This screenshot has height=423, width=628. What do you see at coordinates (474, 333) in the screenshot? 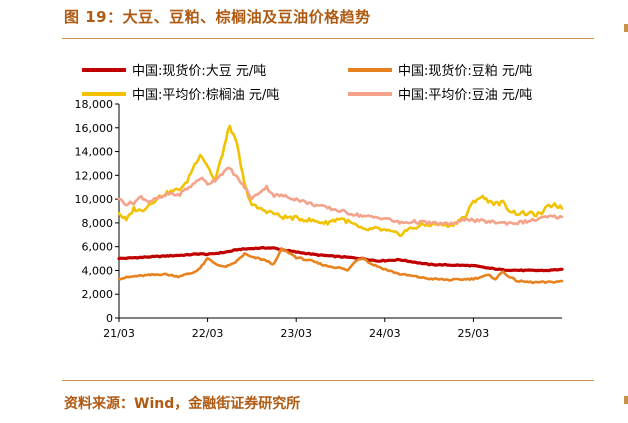
I see `x-tick-label: 25/03` at bounding box center [474, 333].